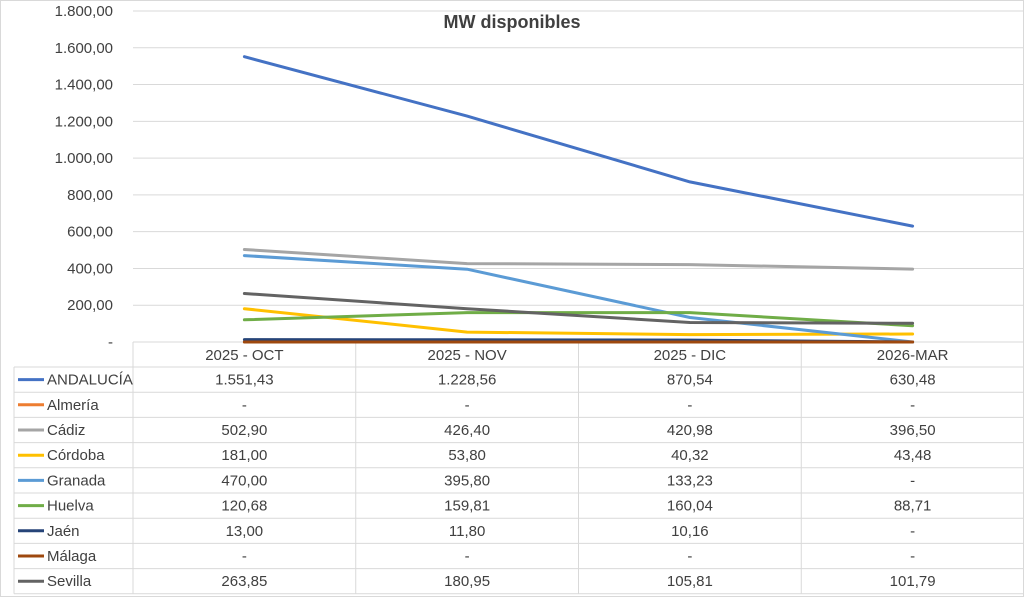 The width and height of the screenshot is (1024, 602). Describe the element at coordinates (72, 556) in the screenshot. I see `series-name: Málaga` at that location.